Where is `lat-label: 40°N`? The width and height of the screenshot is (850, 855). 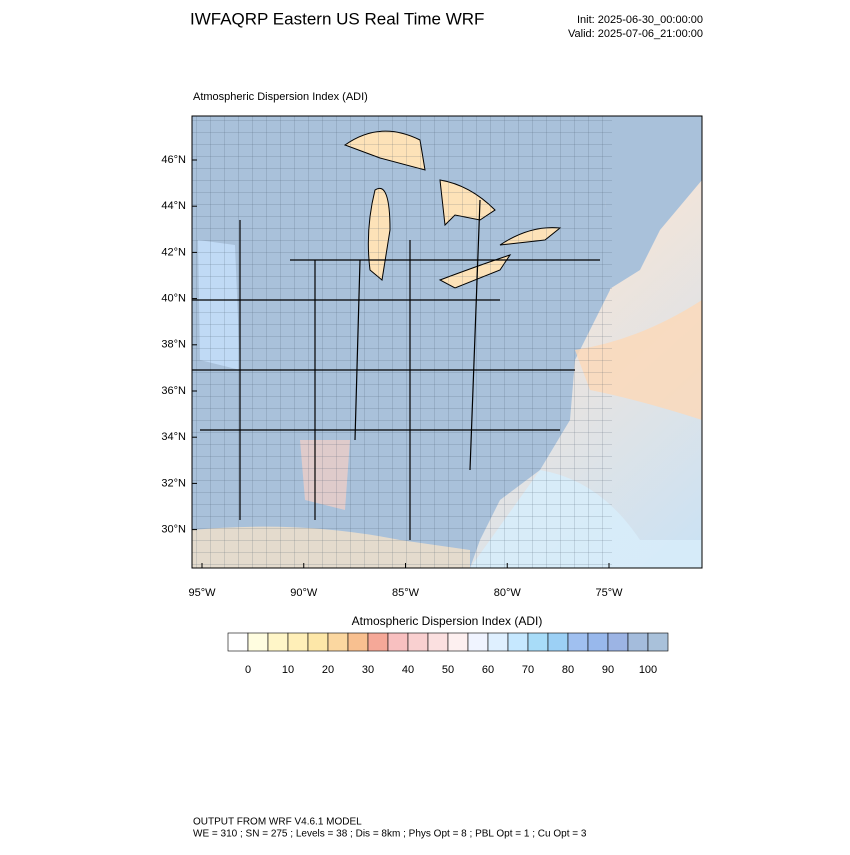 lat-label: 40°N is located at coordinates (173, 299).